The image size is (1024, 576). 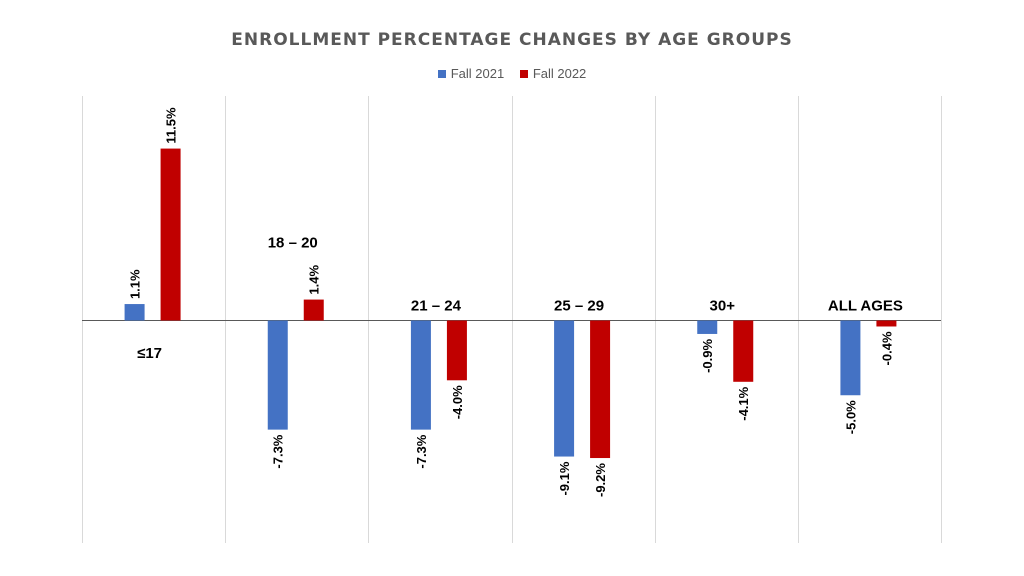 I want to click on category-label: ≤17, so click(x=149, y=353).